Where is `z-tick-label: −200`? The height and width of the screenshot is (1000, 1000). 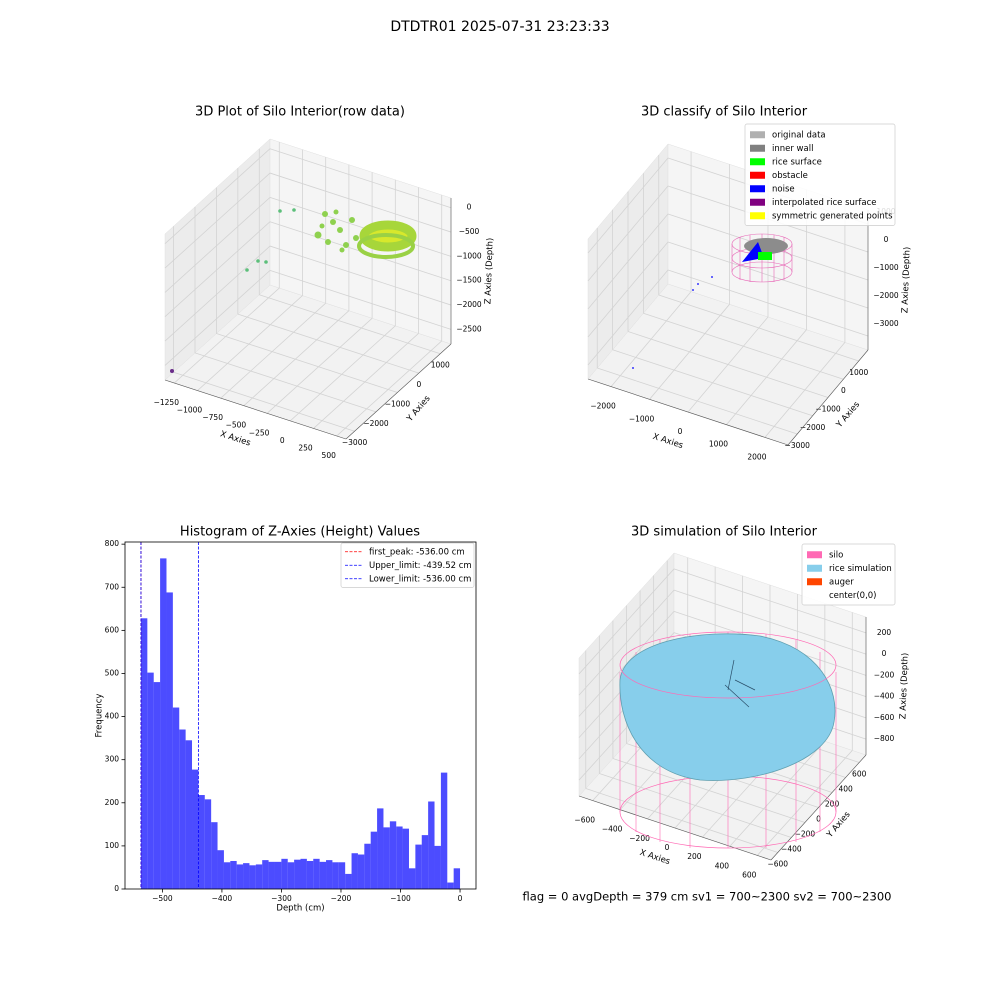 z-tick-label: −200 is located at coordinates (884, 674).